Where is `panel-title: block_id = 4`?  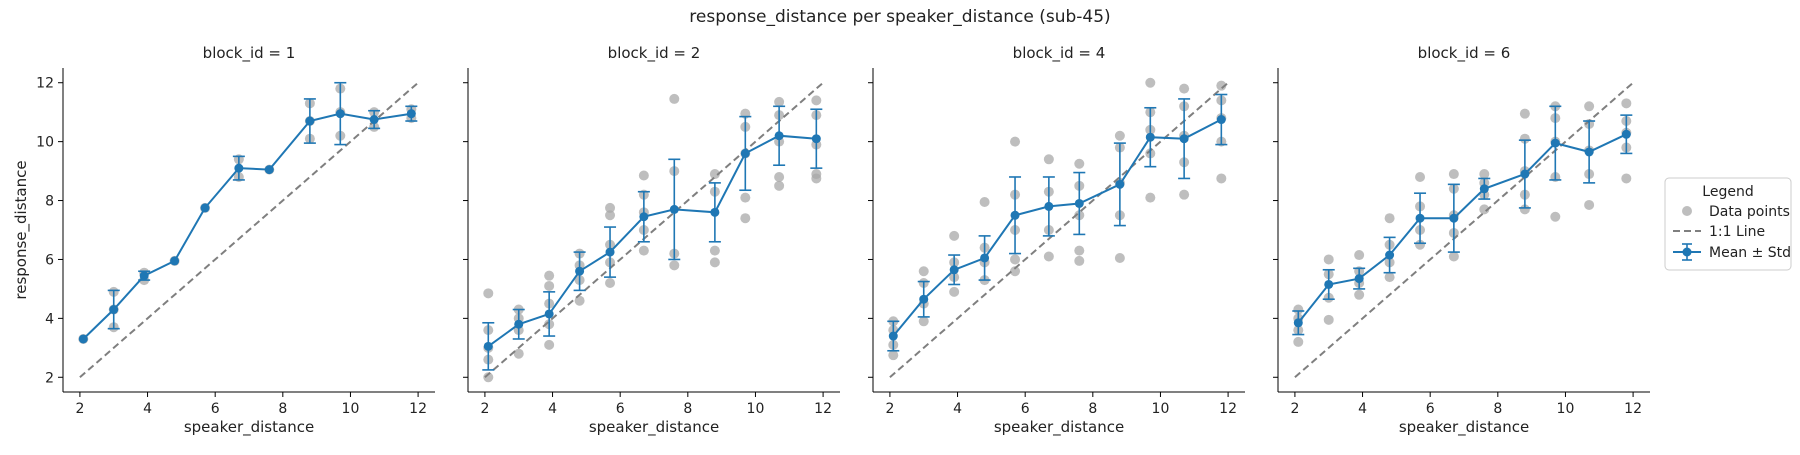 panel-title: block_id = 4 is located at coordinates (1059, 53).